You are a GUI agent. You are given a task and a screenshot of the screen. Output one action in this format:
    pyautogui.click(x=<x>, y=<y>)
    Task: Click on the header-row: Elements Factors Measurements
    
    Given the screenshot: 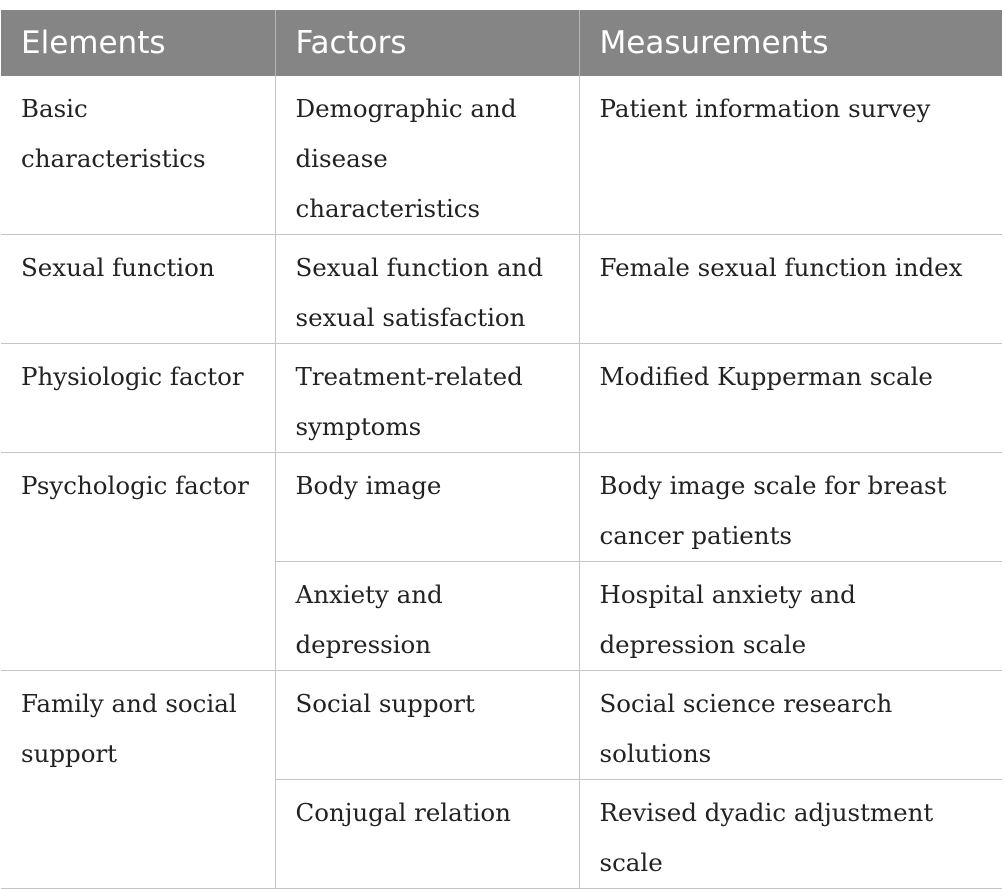 What is the action you would take?
    pyautogui.click(x=501, y=43)
    